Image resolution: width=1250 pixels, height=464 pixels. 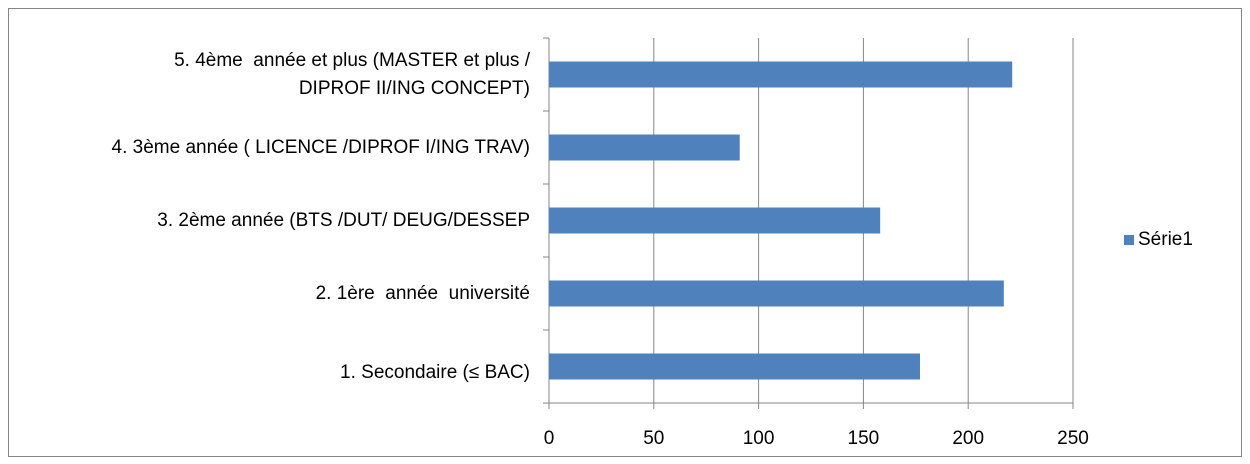 I want to click on x-tick-label: 150, so click(x=864, y=438).